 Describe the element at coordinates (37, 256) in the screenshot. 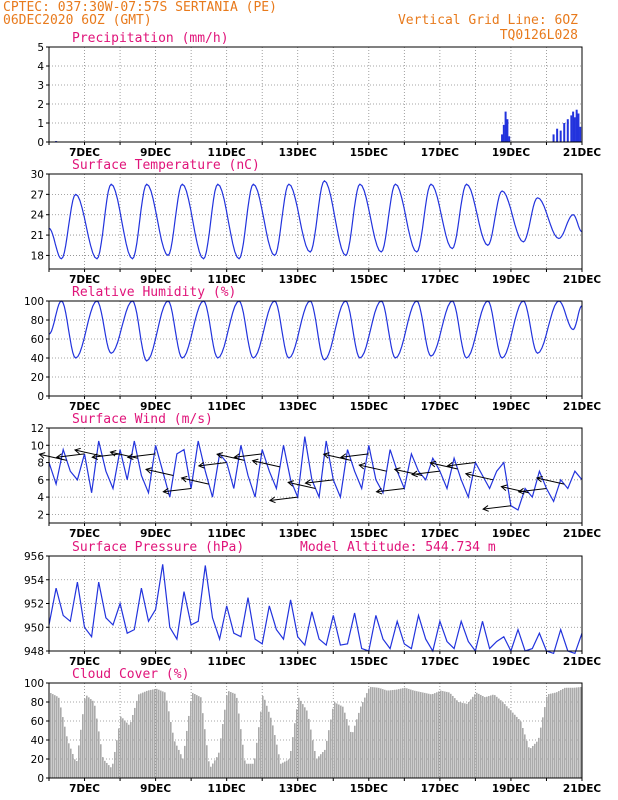

I see `ytick-label-temp-0: 18` at that location.